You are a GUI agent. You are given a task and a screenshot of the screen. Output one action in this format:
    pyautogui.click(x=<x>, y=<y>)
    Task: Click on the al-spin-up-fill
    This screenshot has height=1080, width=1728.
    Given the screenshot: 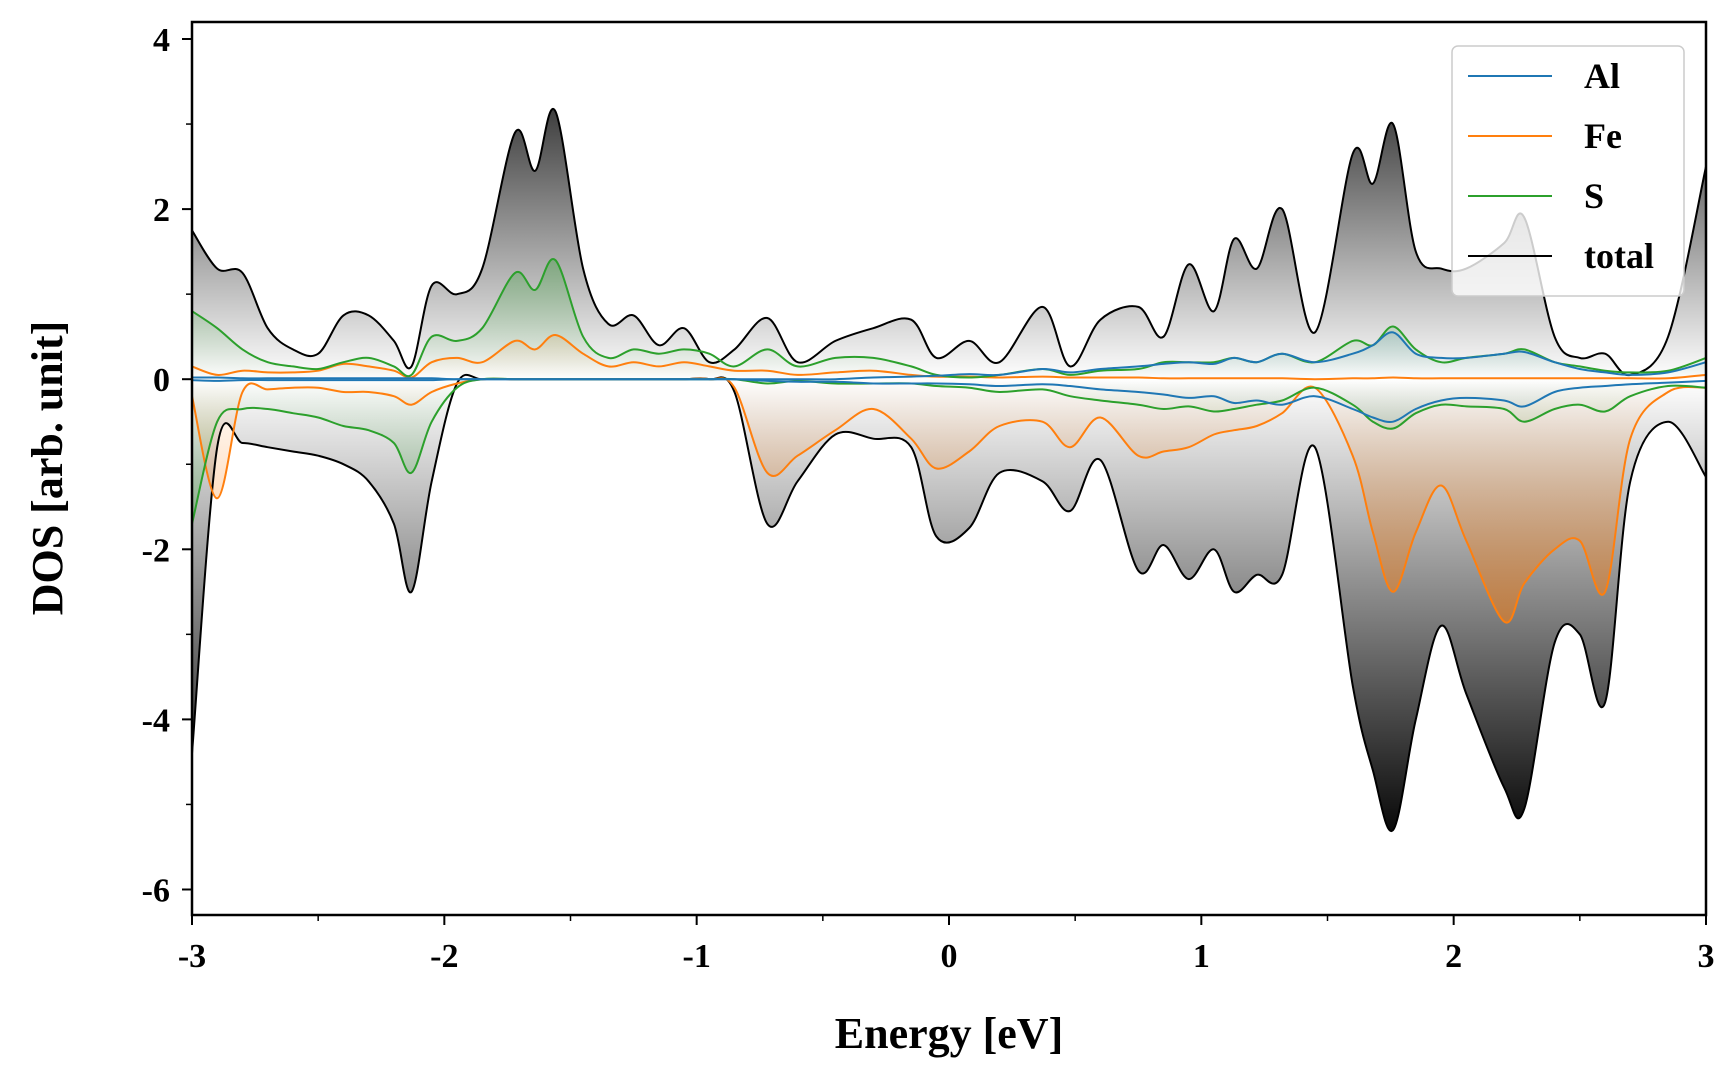 What is the action you would take?
    pyautogui.click(x=949, y=356)
    